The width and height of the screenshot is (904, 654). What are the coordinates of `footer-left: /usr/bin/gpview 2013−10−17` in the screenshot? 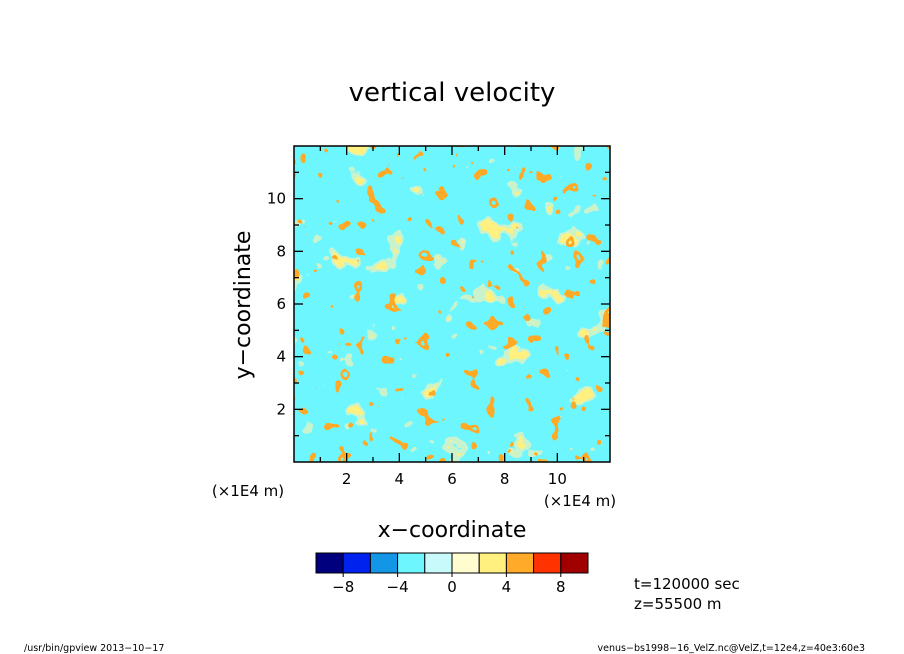 It's located at (94, 648).